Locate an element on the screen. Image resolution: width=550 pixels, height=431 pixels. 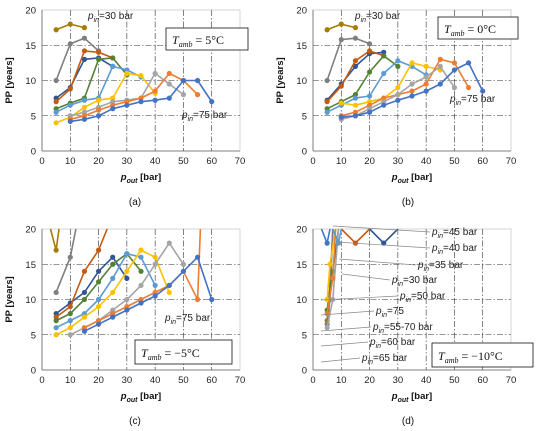
x-tick-label: 0 is located at coordinates (41, 161).